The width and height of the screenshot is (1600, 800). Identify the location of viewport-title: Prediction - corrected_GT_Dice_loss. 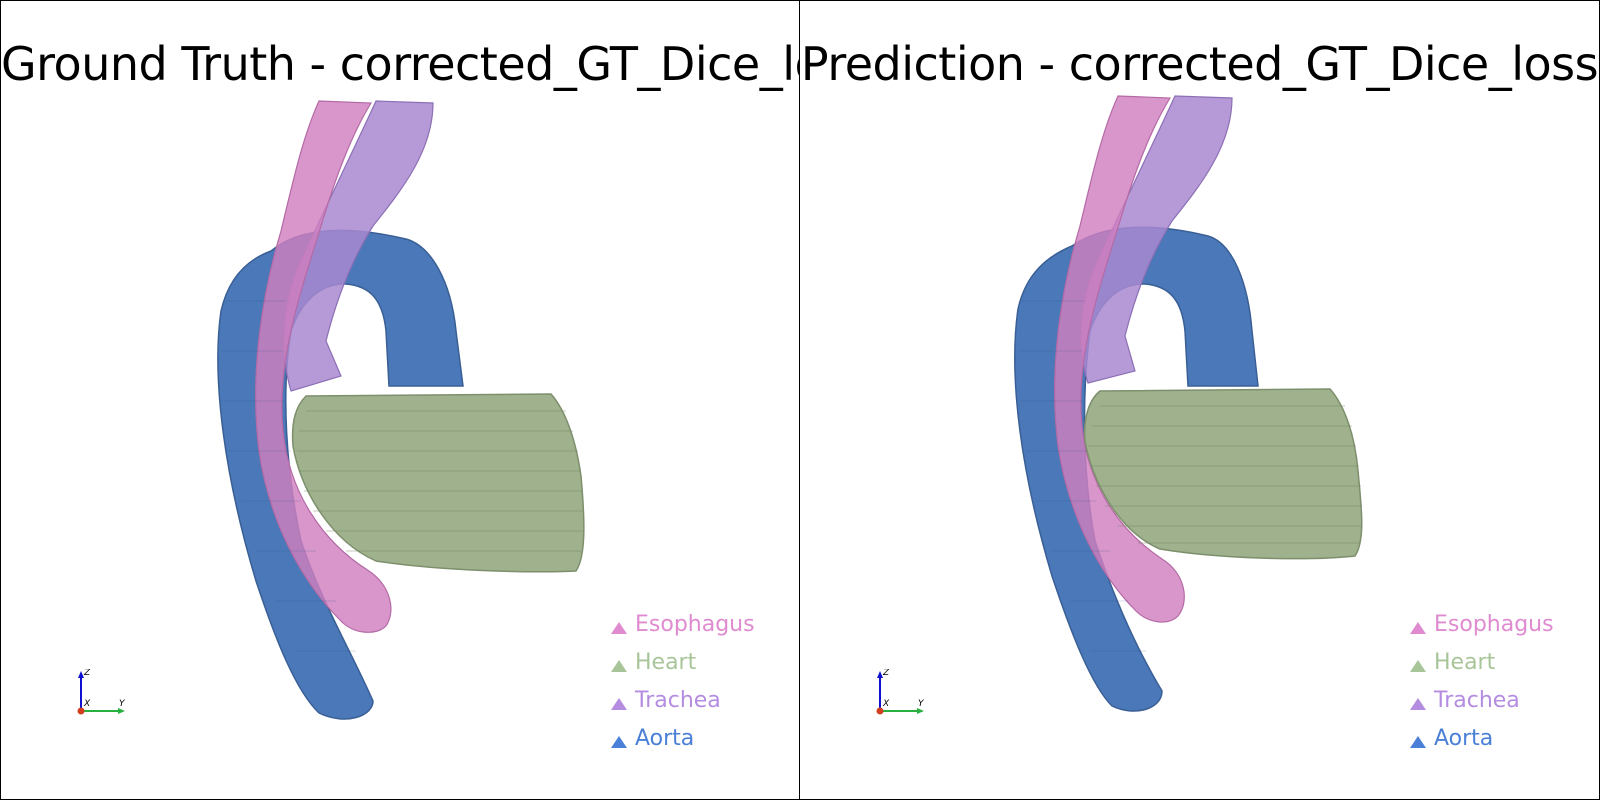
(1199, 64).